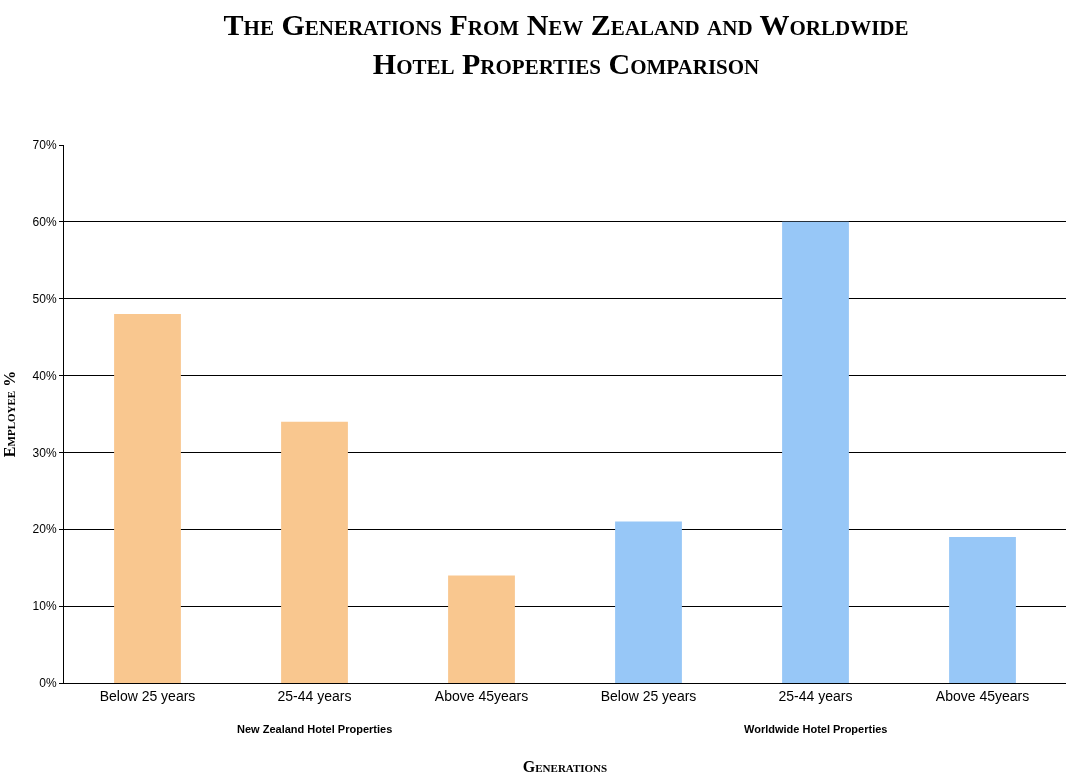 The height and width of the screenshot is (778, 1068). I want to click on y-tick-label: 30%, so click(44, 452).